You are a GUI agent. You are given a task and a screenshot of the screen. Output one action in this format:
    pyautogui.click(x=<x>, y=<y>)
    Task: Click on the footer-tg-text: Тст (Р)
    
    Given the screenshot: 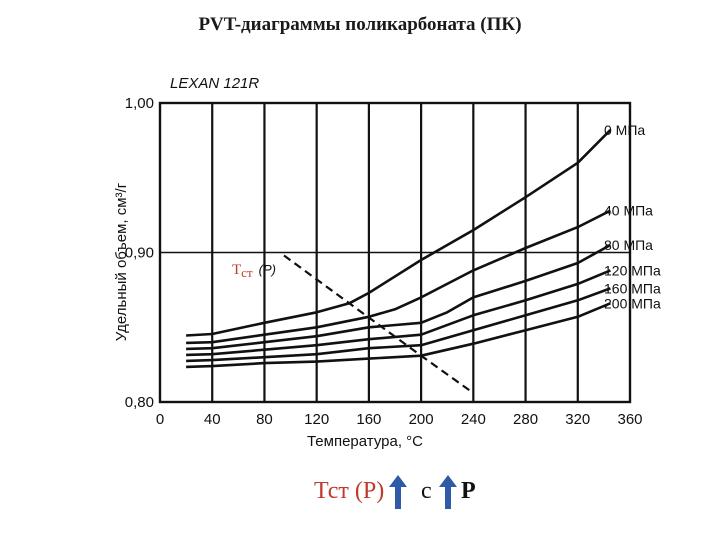 What is the action you would take?
    pyautogui.click(x=349, y=491)
    